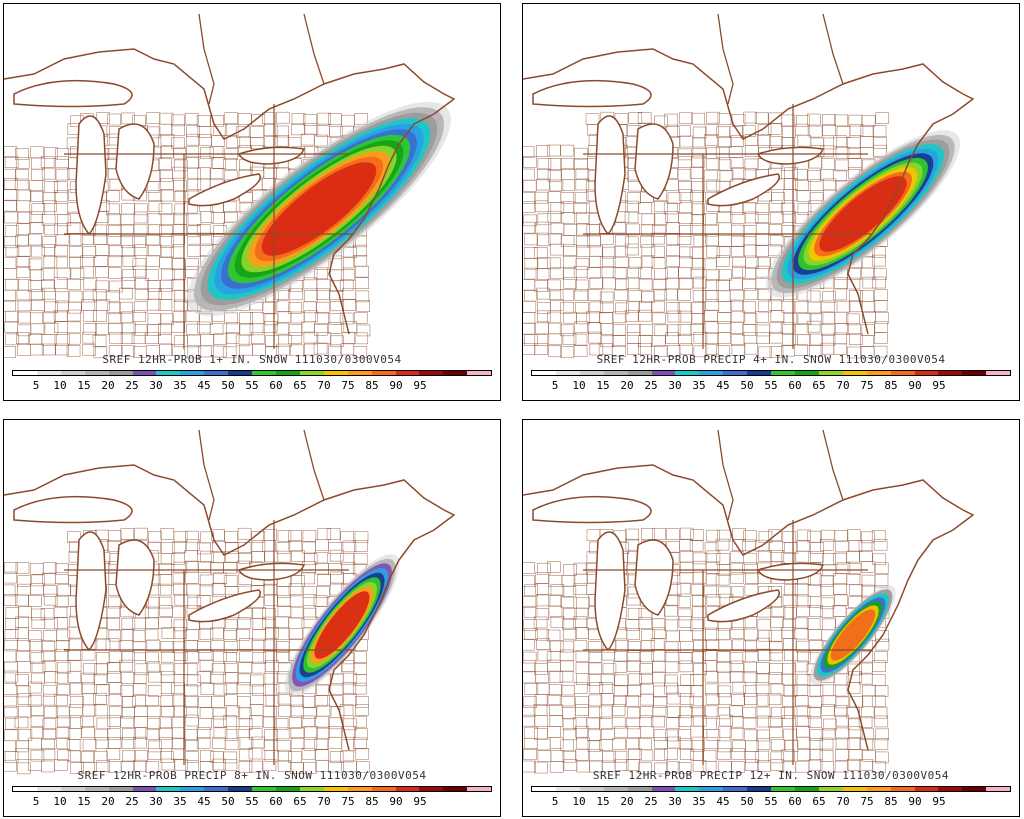 The image size is (1024, 819). I want to click on colorbar-label: 85, so click(372, 385).